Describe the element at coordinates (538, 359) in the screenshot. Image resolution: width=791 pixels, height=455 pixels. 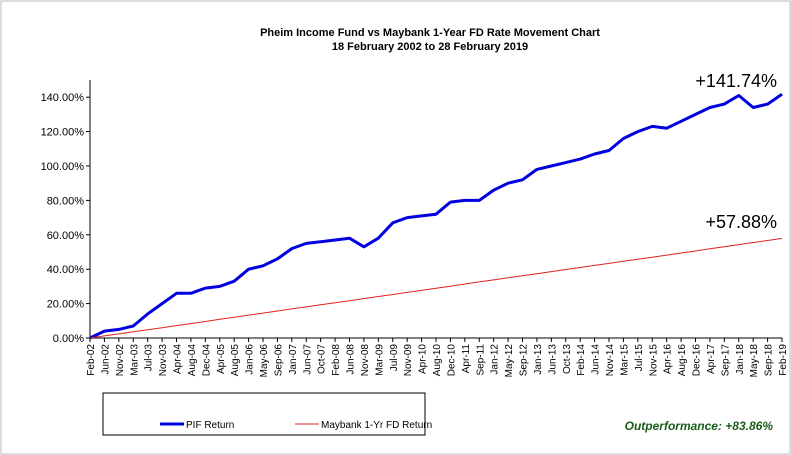
I see `x-tick-label: Jan-13` at that location.